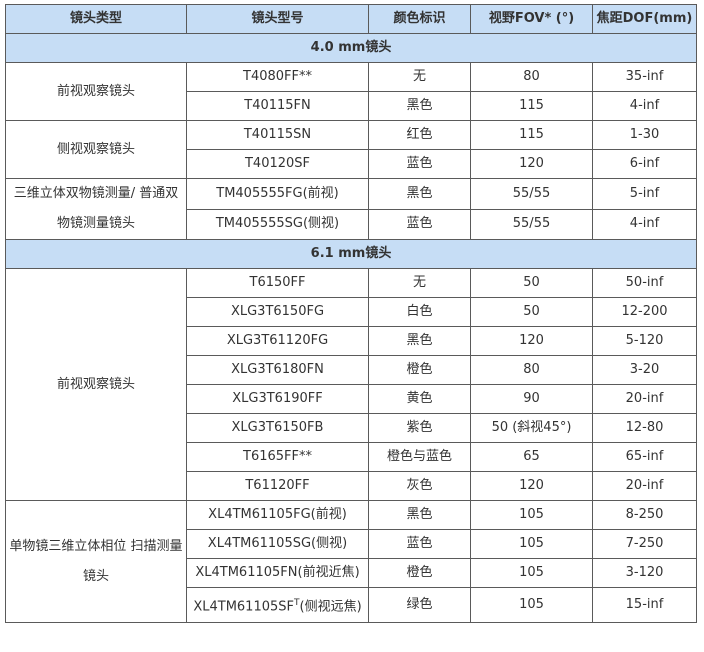  I want to click on fov-cell: 90, so click(531, 399).